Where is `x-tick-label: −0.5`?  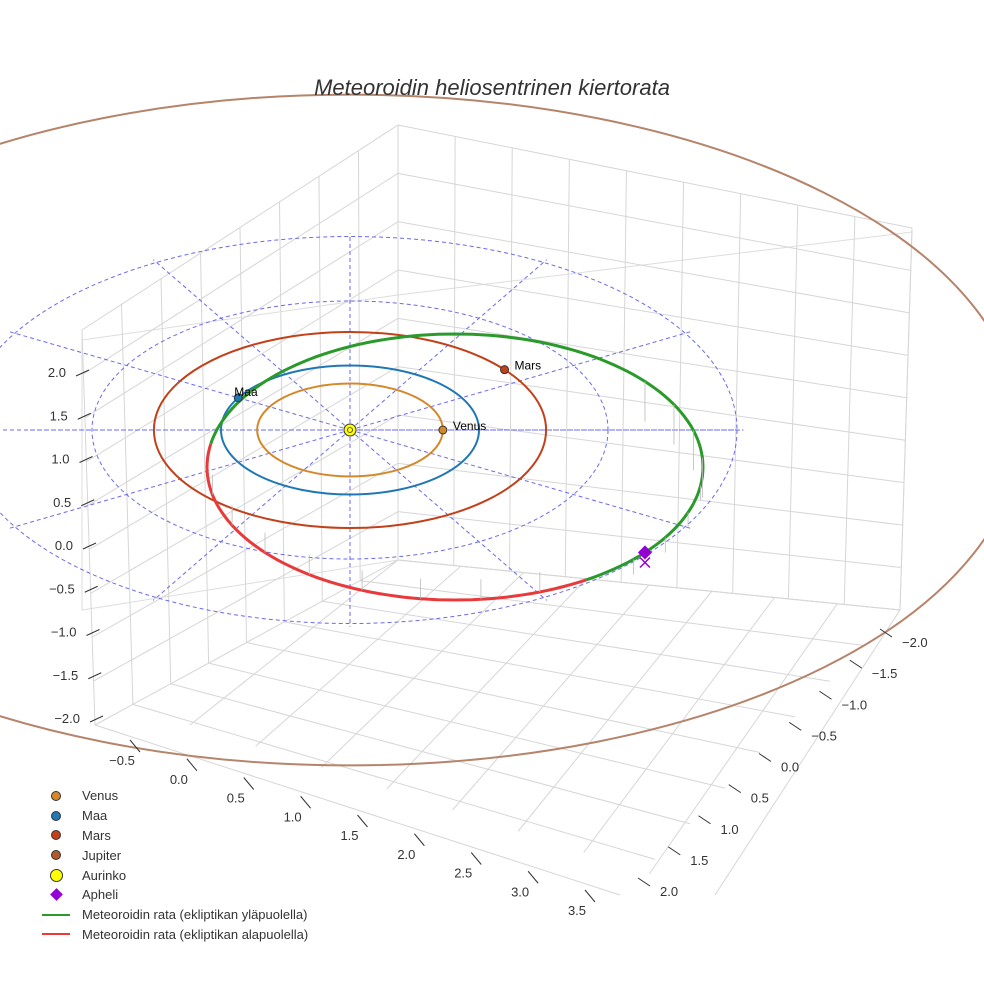 x-tick-label: −0.5 is located at coordinates (122, 760).